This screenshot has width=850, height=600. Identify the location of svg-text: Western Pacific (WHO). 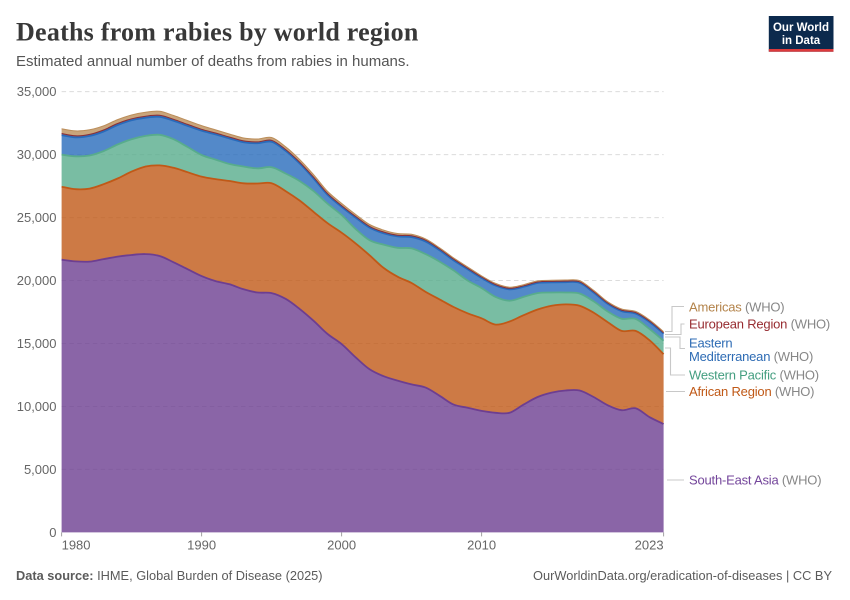
(754, 375).